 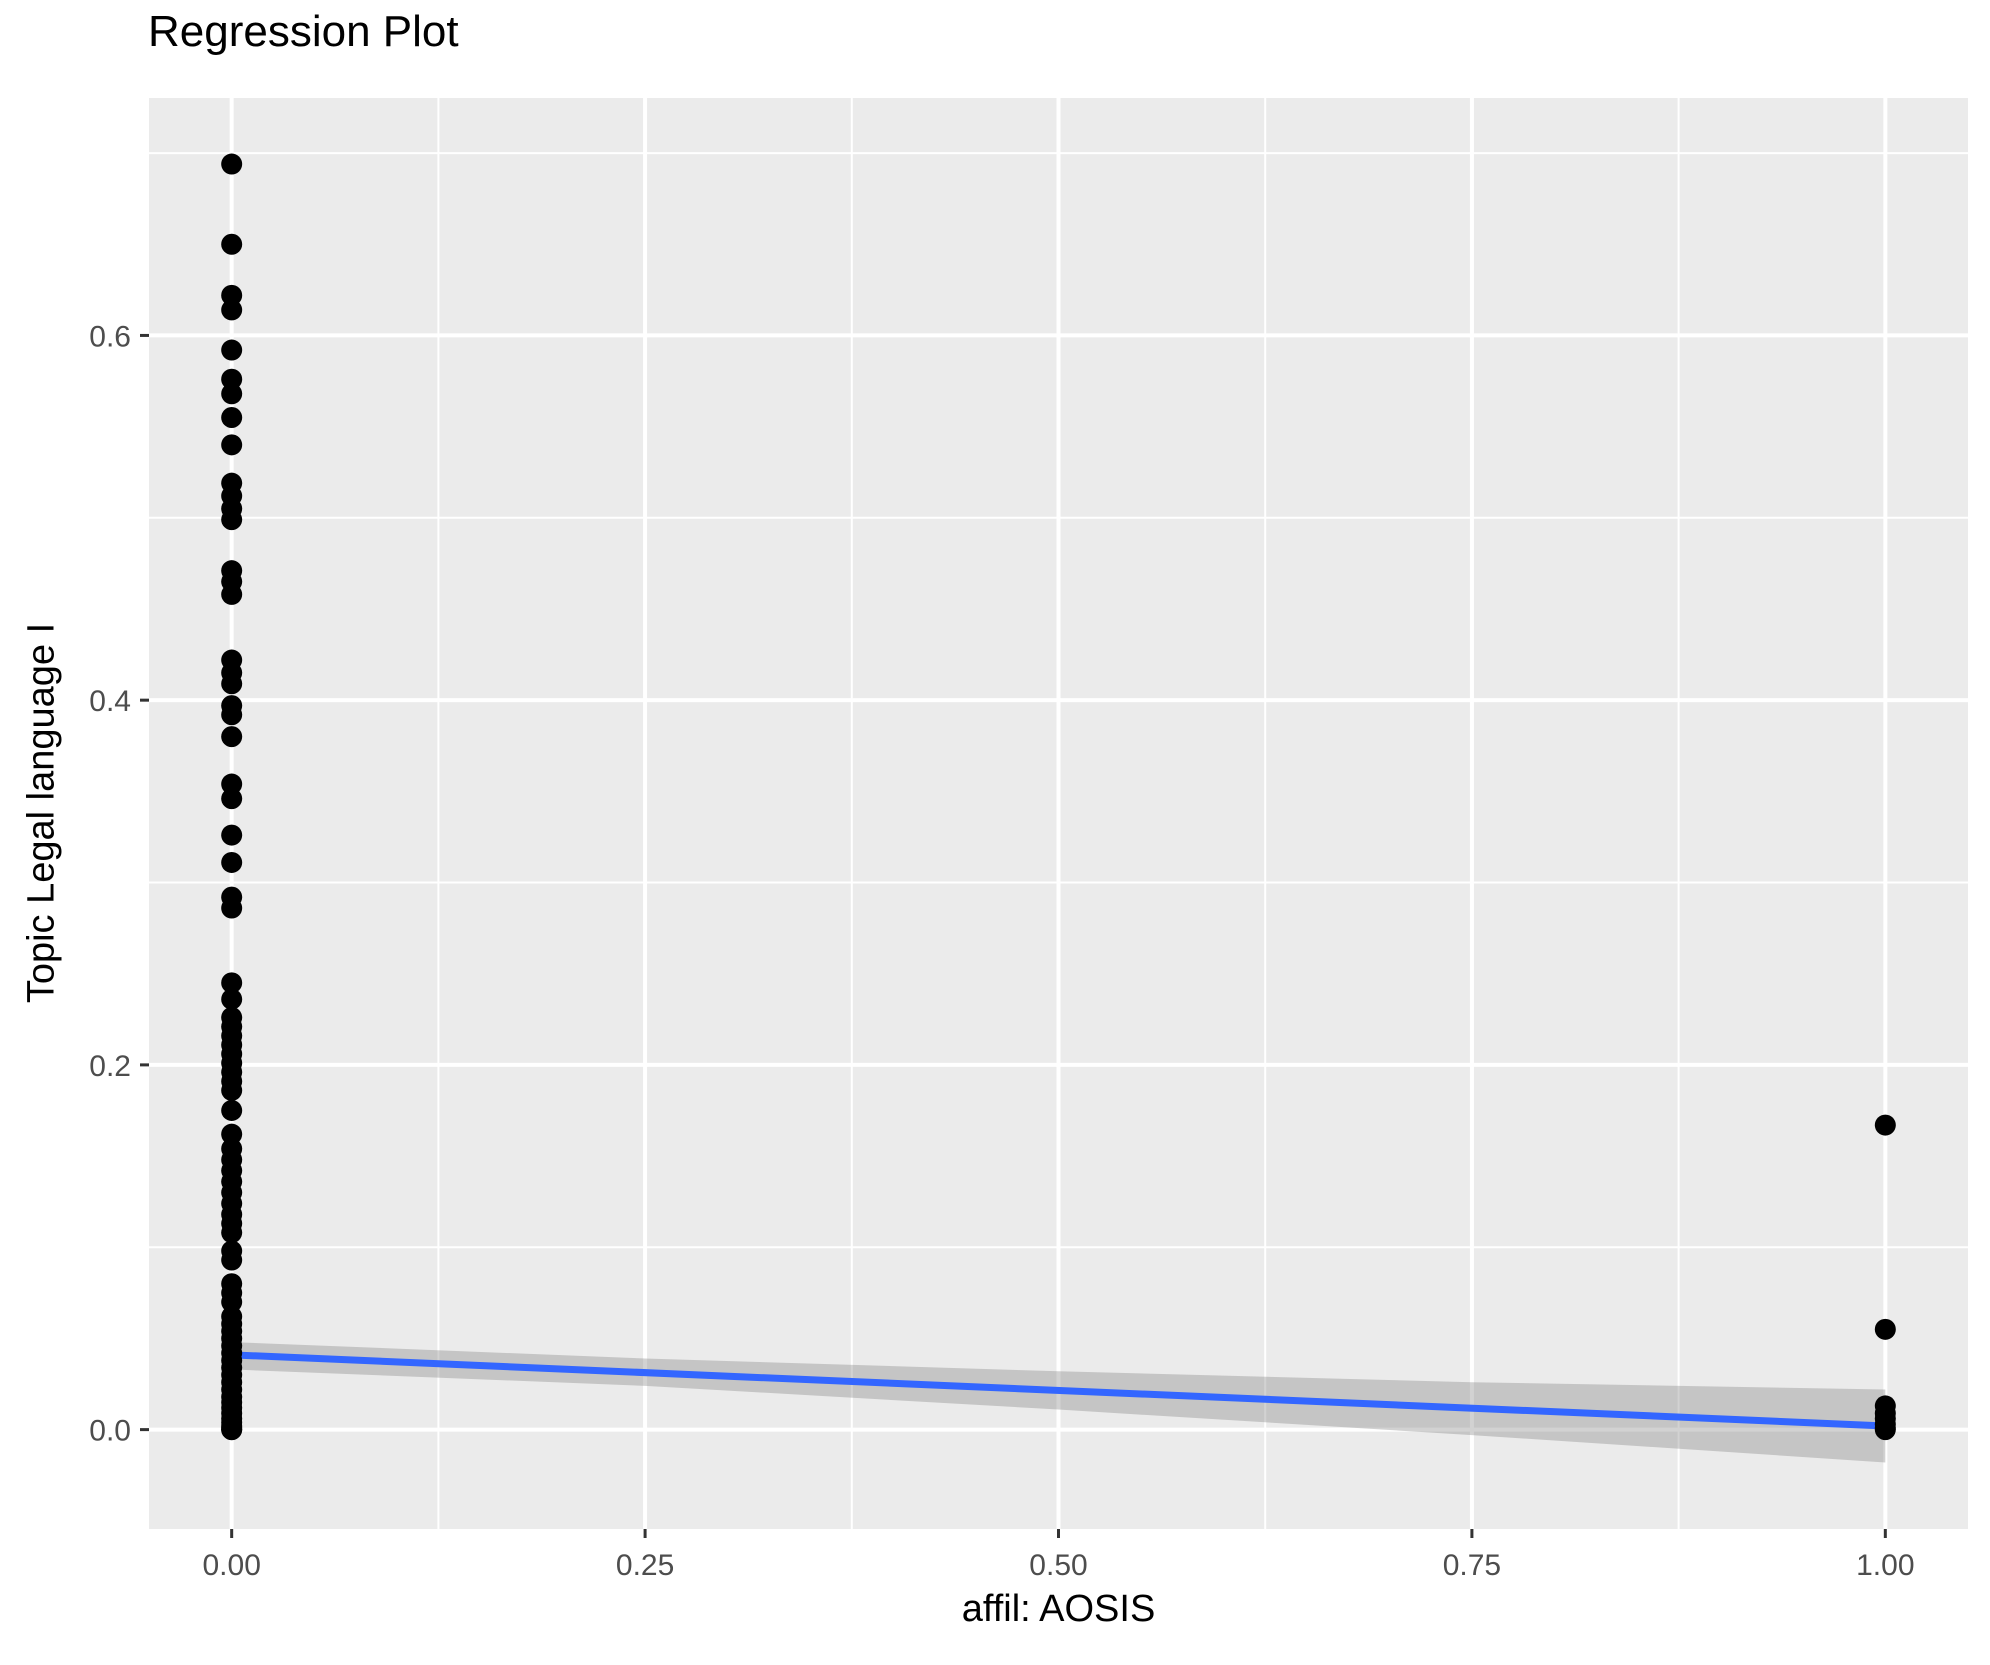 I want to click on regression-line, so click(x=1058, y=1390).